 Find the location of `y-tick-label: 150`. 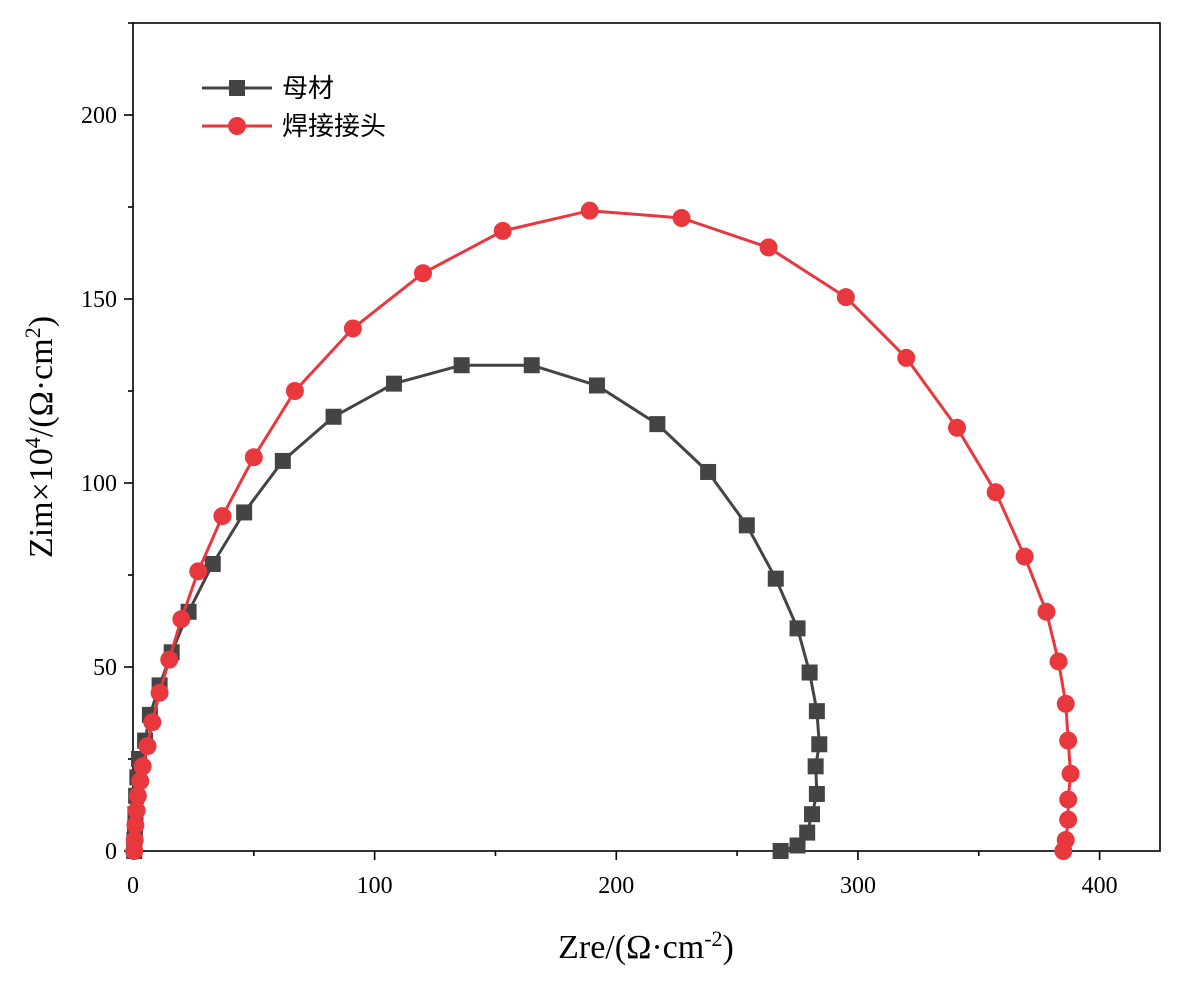

y-tick-label: 150 is located at coordinates (99, 300).